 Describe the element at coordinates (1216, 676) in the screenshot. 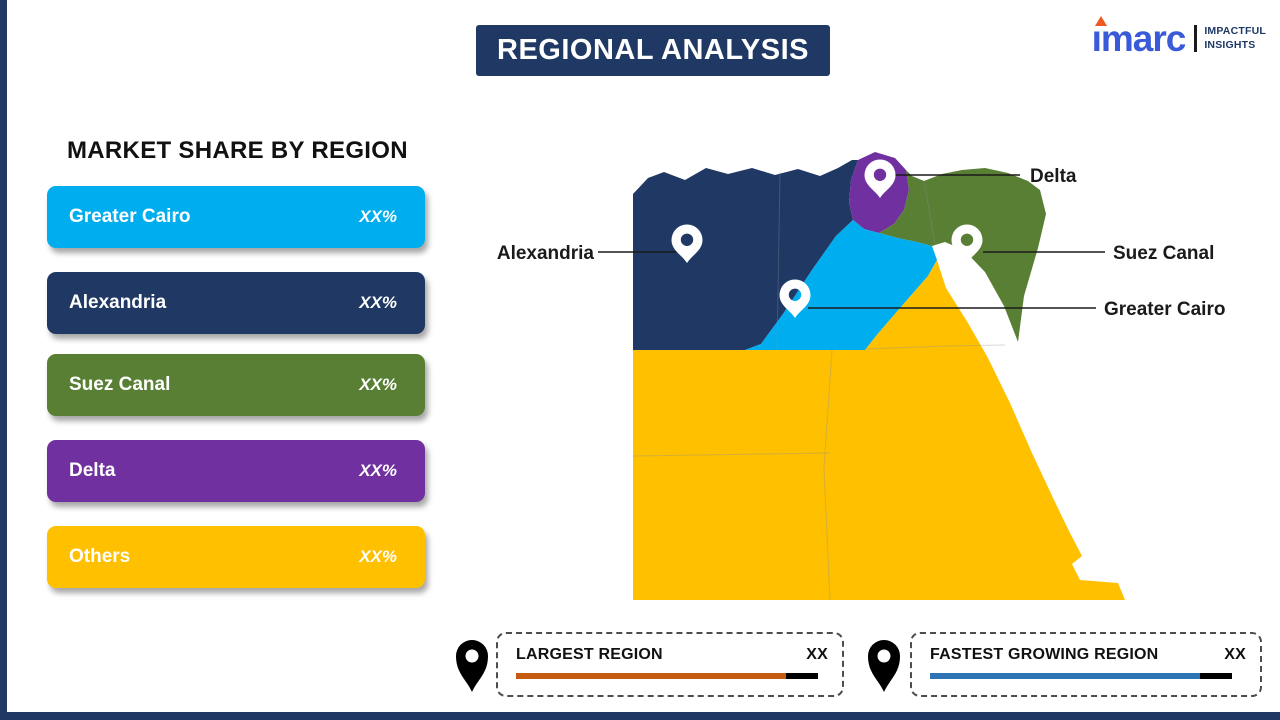

I see `fastest-growing-bar-end` at that location.